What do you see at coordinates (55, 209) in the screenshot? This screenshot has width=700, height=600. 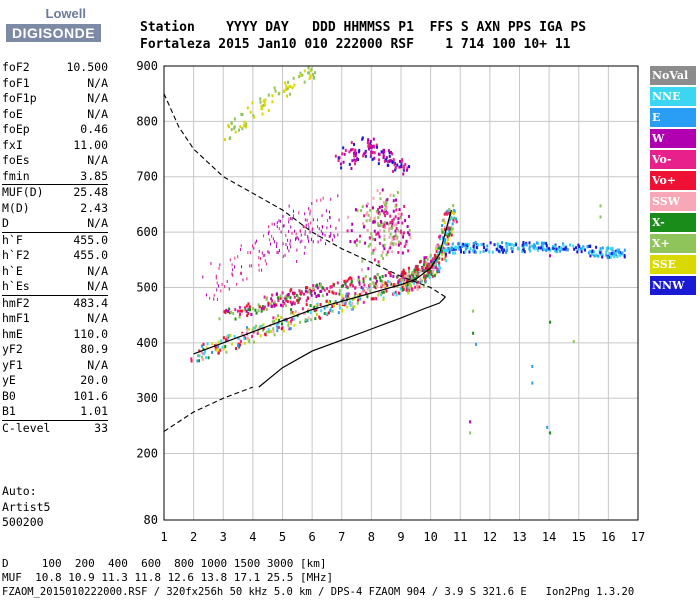 I see `param-row: M(D) 2.43` at bounding box center [55, 209].